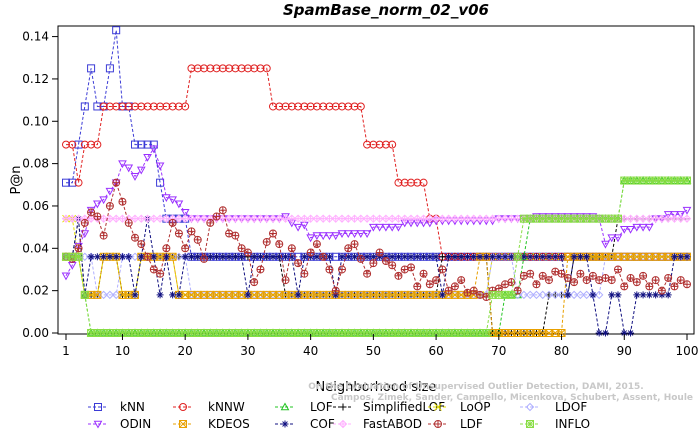 This screenshot has height=434, width=699. Describe the element at coordinates (321, 407) in the screenshot. I see `legend-label-lof: LOF` at that location.